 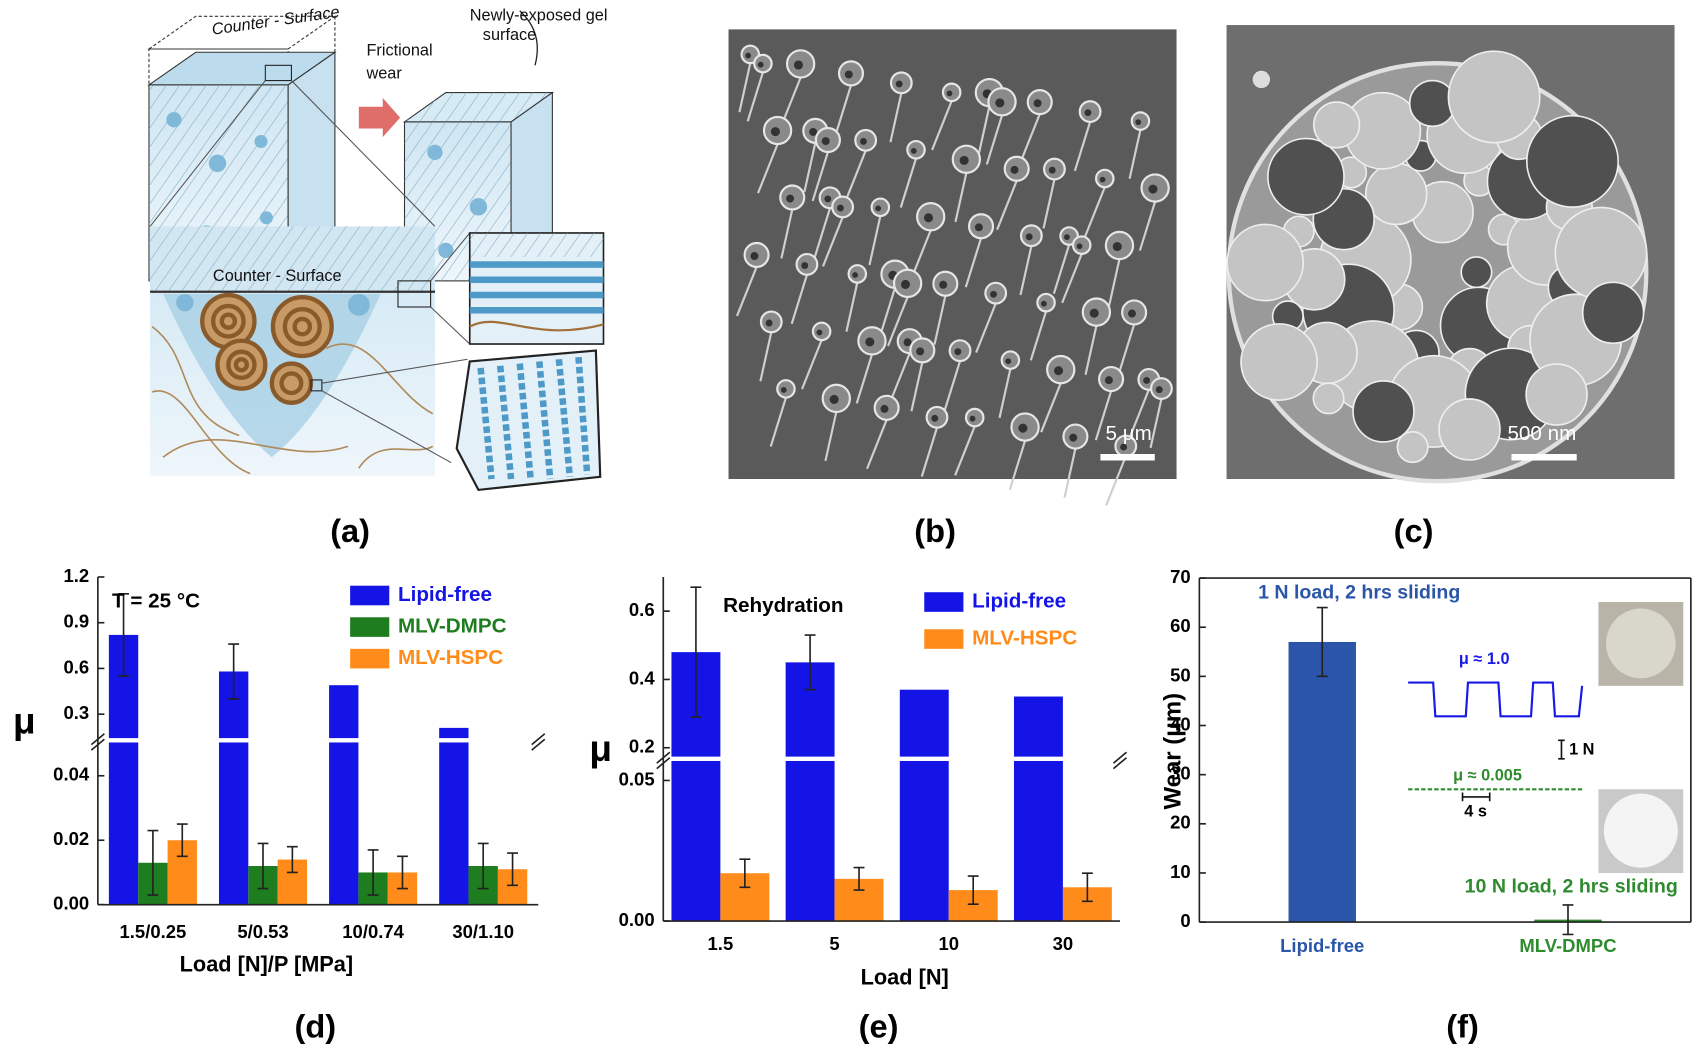 I want to click on panel-label: (b), so click(x=935, y=530).